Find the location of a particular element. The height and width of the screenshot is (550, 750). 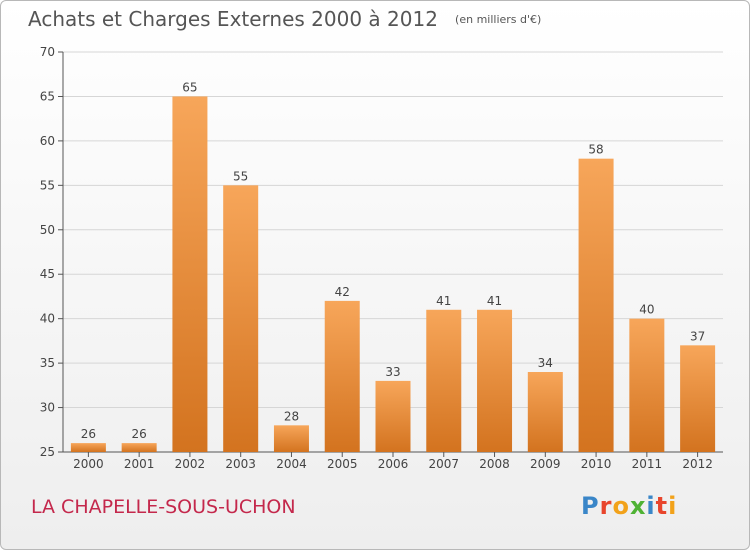

x-tick-label: 2012 is located at coordinates (697, 464).